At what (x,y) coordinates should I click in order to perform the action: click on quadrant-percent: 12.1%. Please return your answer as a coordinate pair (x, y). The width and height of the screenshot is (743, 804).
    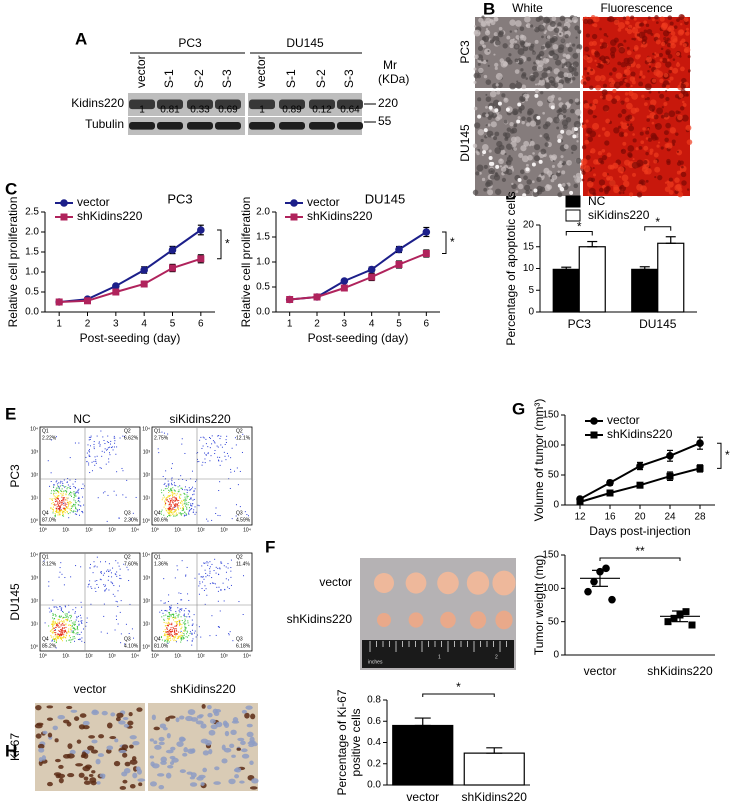
    Looking at the image, I should click on (243, 438).